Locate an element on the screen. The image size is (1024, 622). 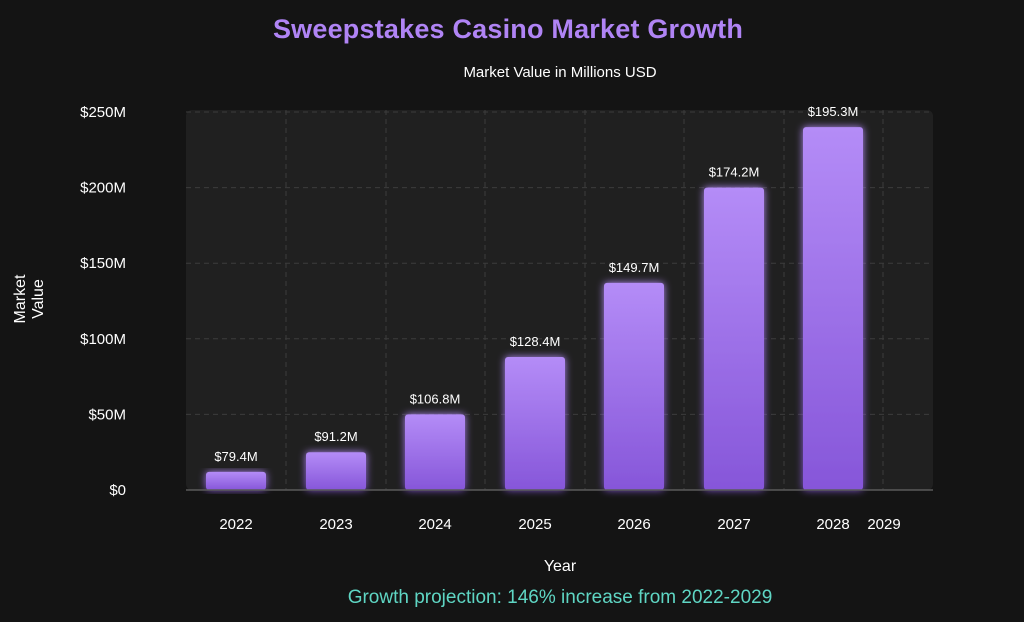
x-tick-label: 2023 is located at coordinates (335, 524).